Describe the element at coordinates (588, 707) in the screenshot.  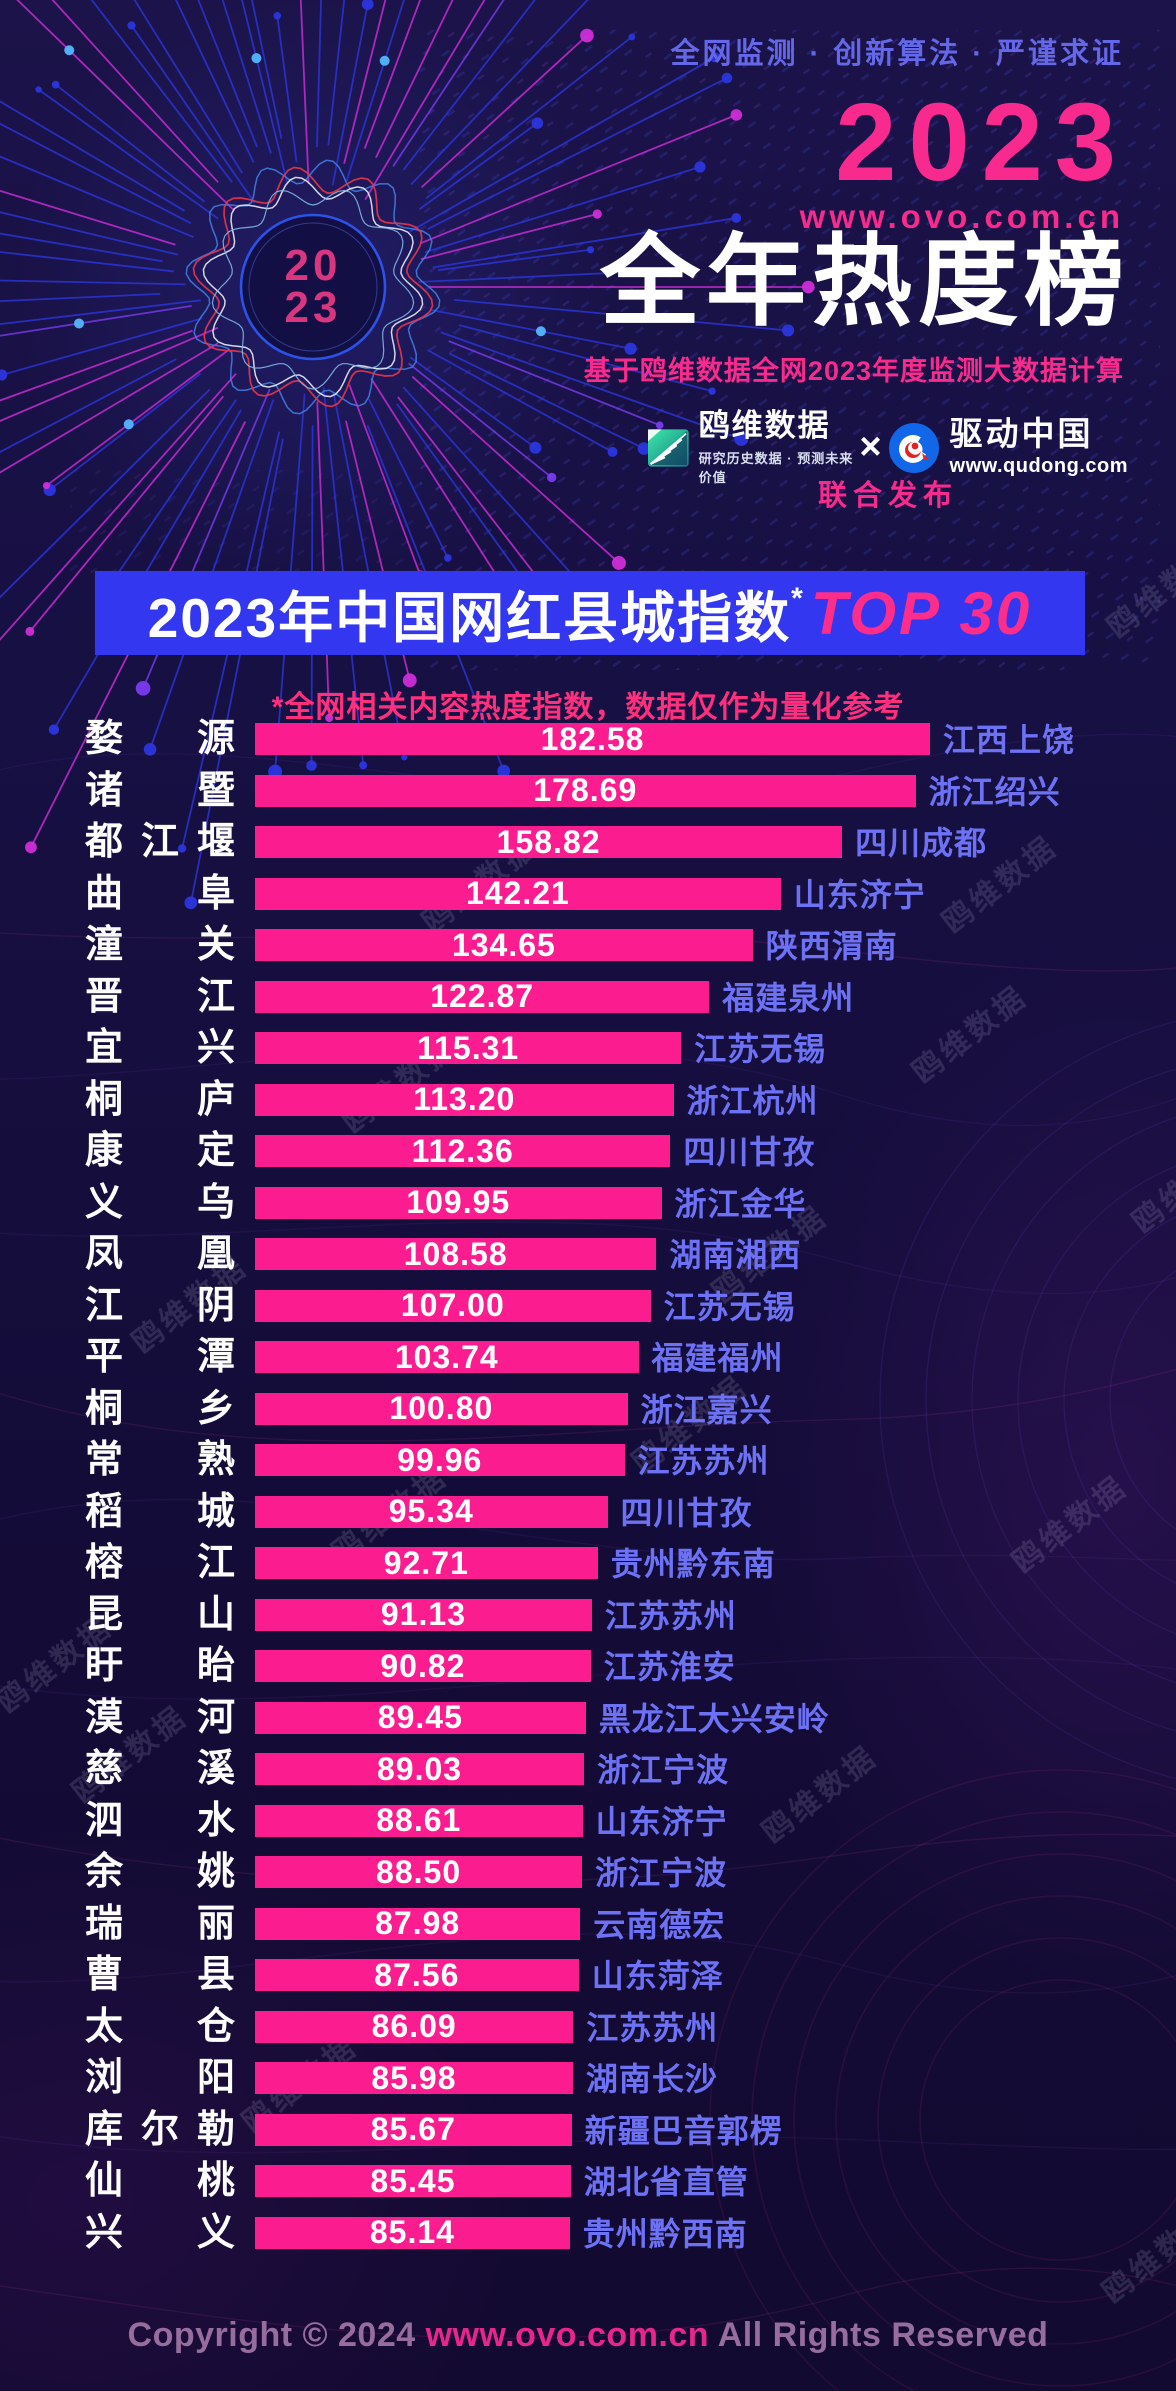
I see `data-disclaimer-note: *全网相关内容热度指数，数据仅作为量化参考` at that location.